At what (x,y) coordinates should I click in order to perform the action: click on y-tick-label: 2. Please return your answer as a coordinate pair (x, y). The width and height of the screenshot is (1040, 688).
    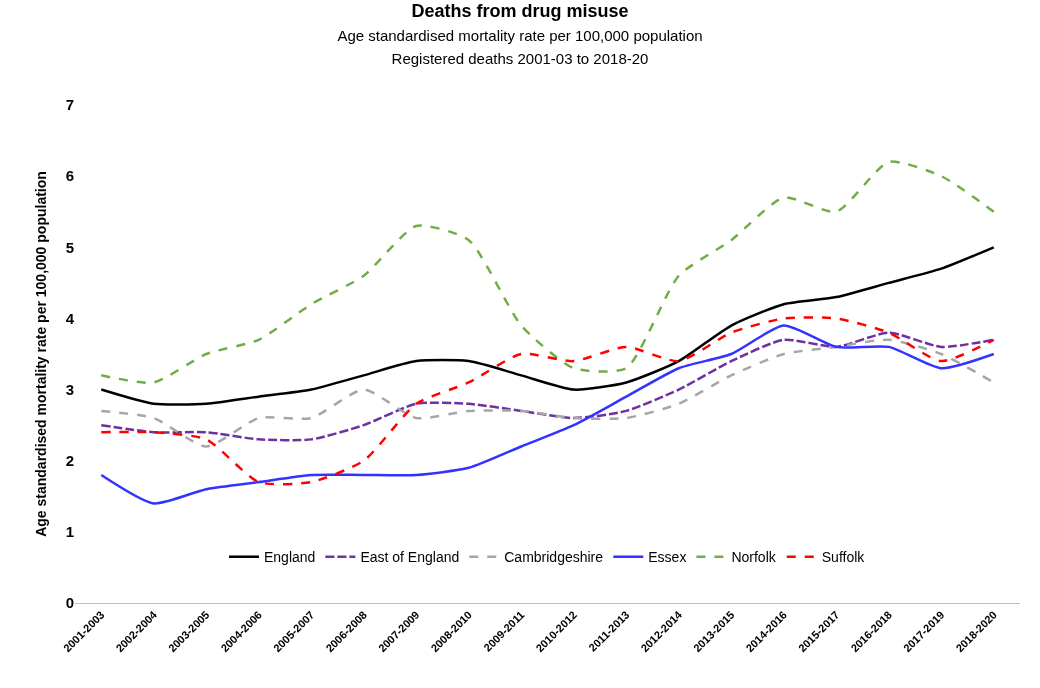
    Looking at the image, I should click on (69, 460).